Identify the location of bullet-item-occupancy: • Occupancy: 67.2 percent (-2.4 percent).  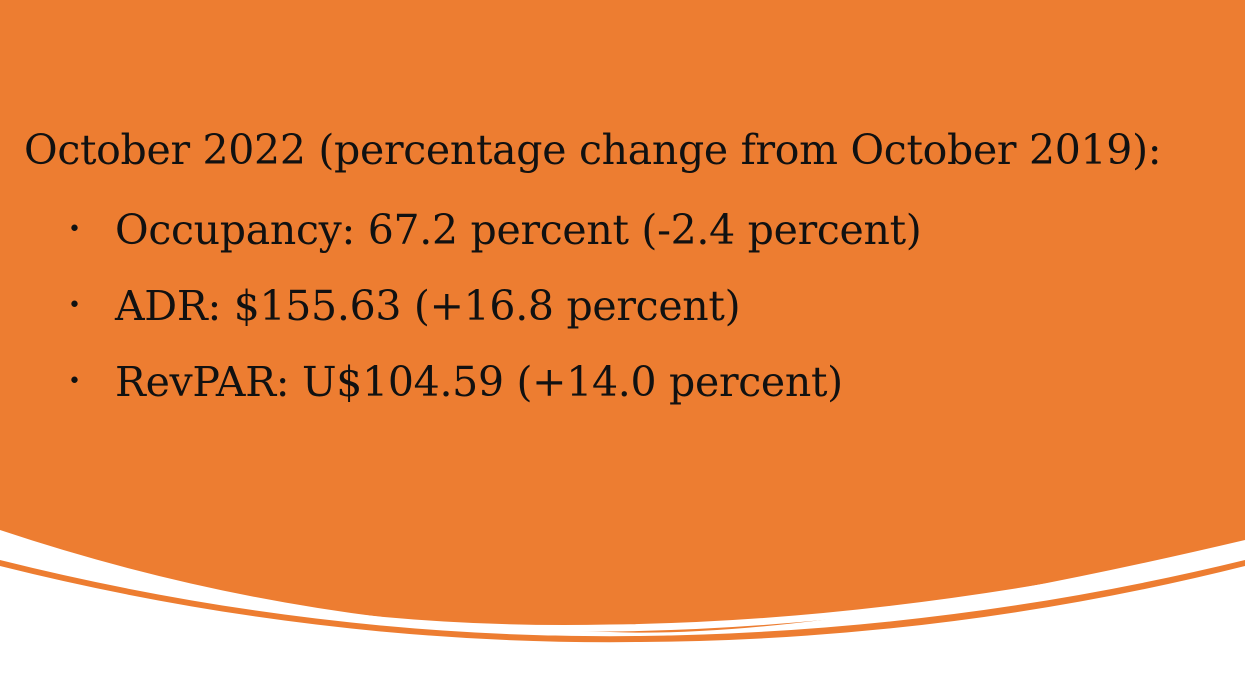
(624, 230).